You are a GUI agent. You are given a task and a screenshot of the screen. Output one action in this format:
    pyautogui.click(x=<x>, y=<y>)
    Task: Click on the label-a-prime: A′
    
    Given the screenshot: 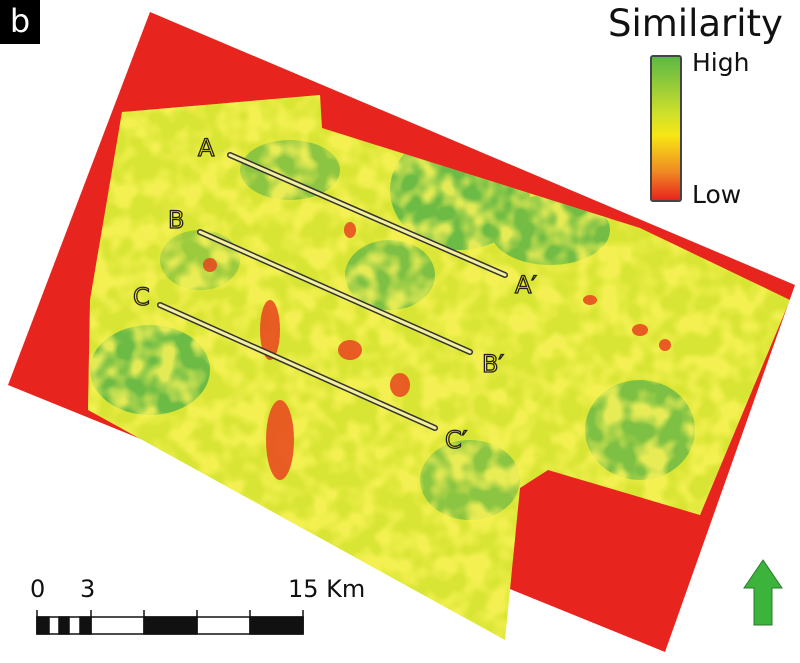 What is the action you would take?
    pyautogui.click(x=526, y=285)
    